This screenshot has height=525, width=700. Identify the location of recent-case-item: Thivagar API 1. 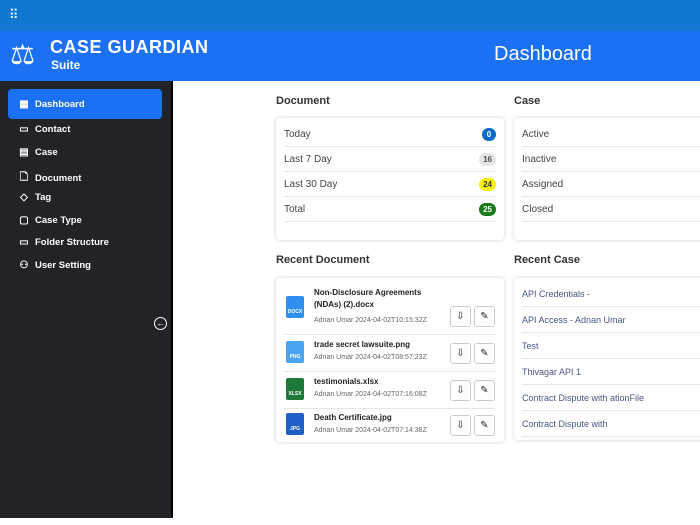
(611, 372).